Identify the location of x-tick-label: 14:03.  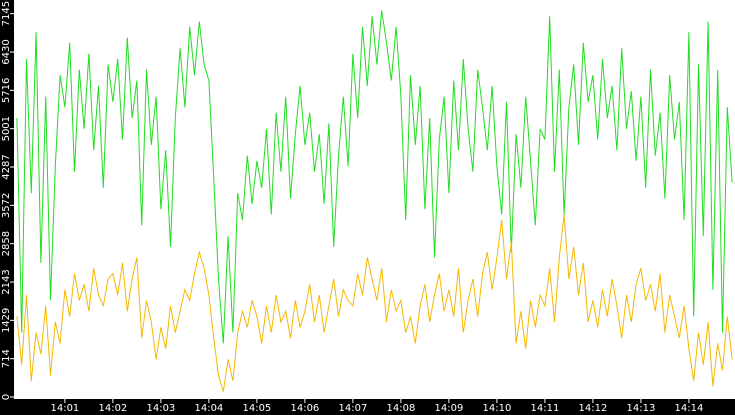
(160, 408).